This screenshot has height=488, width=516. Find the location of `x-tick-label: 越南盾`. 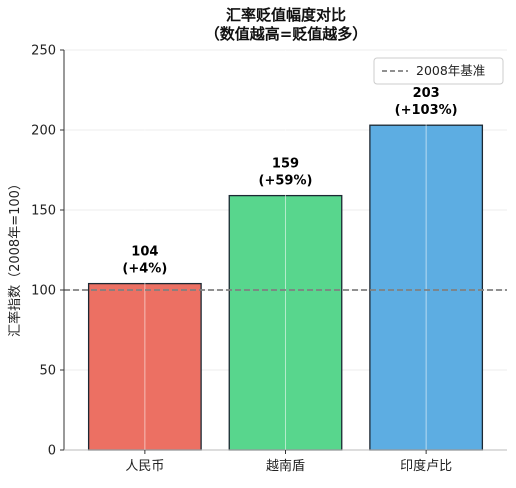

x-tick-label: 越南盾 is located at coordinates (285, 466).